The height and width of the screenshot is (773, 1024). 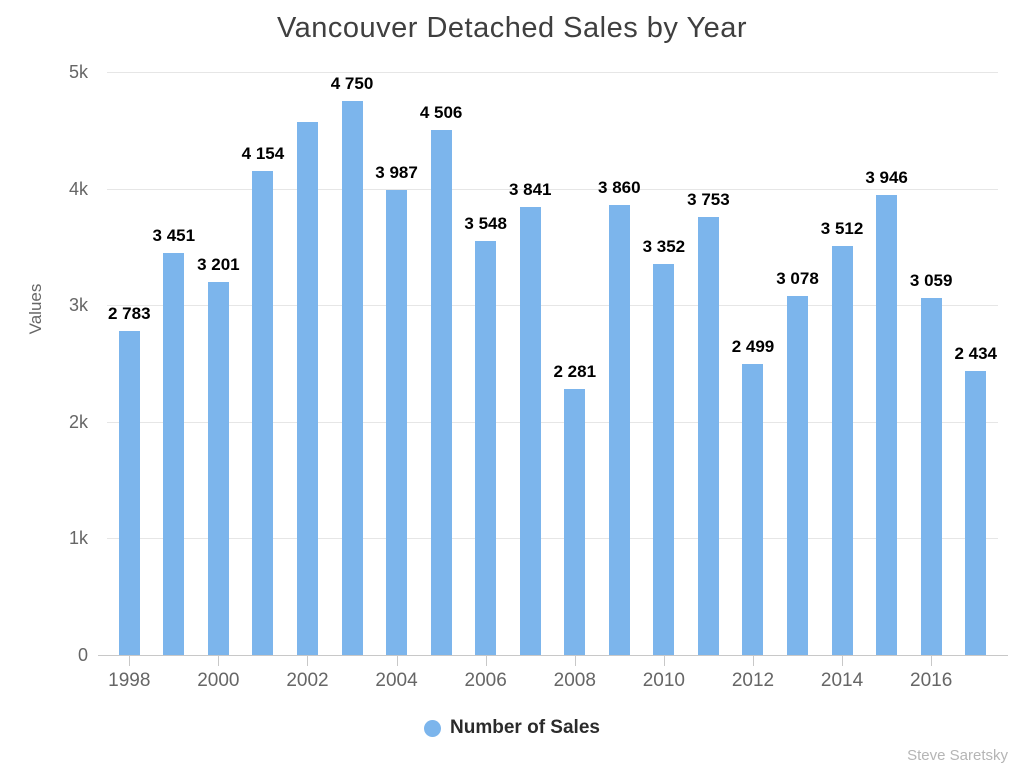 What do you see at coordinates (753, 509) in the screenshot?
I see `bar-2012` at bounding box center [753, 509].